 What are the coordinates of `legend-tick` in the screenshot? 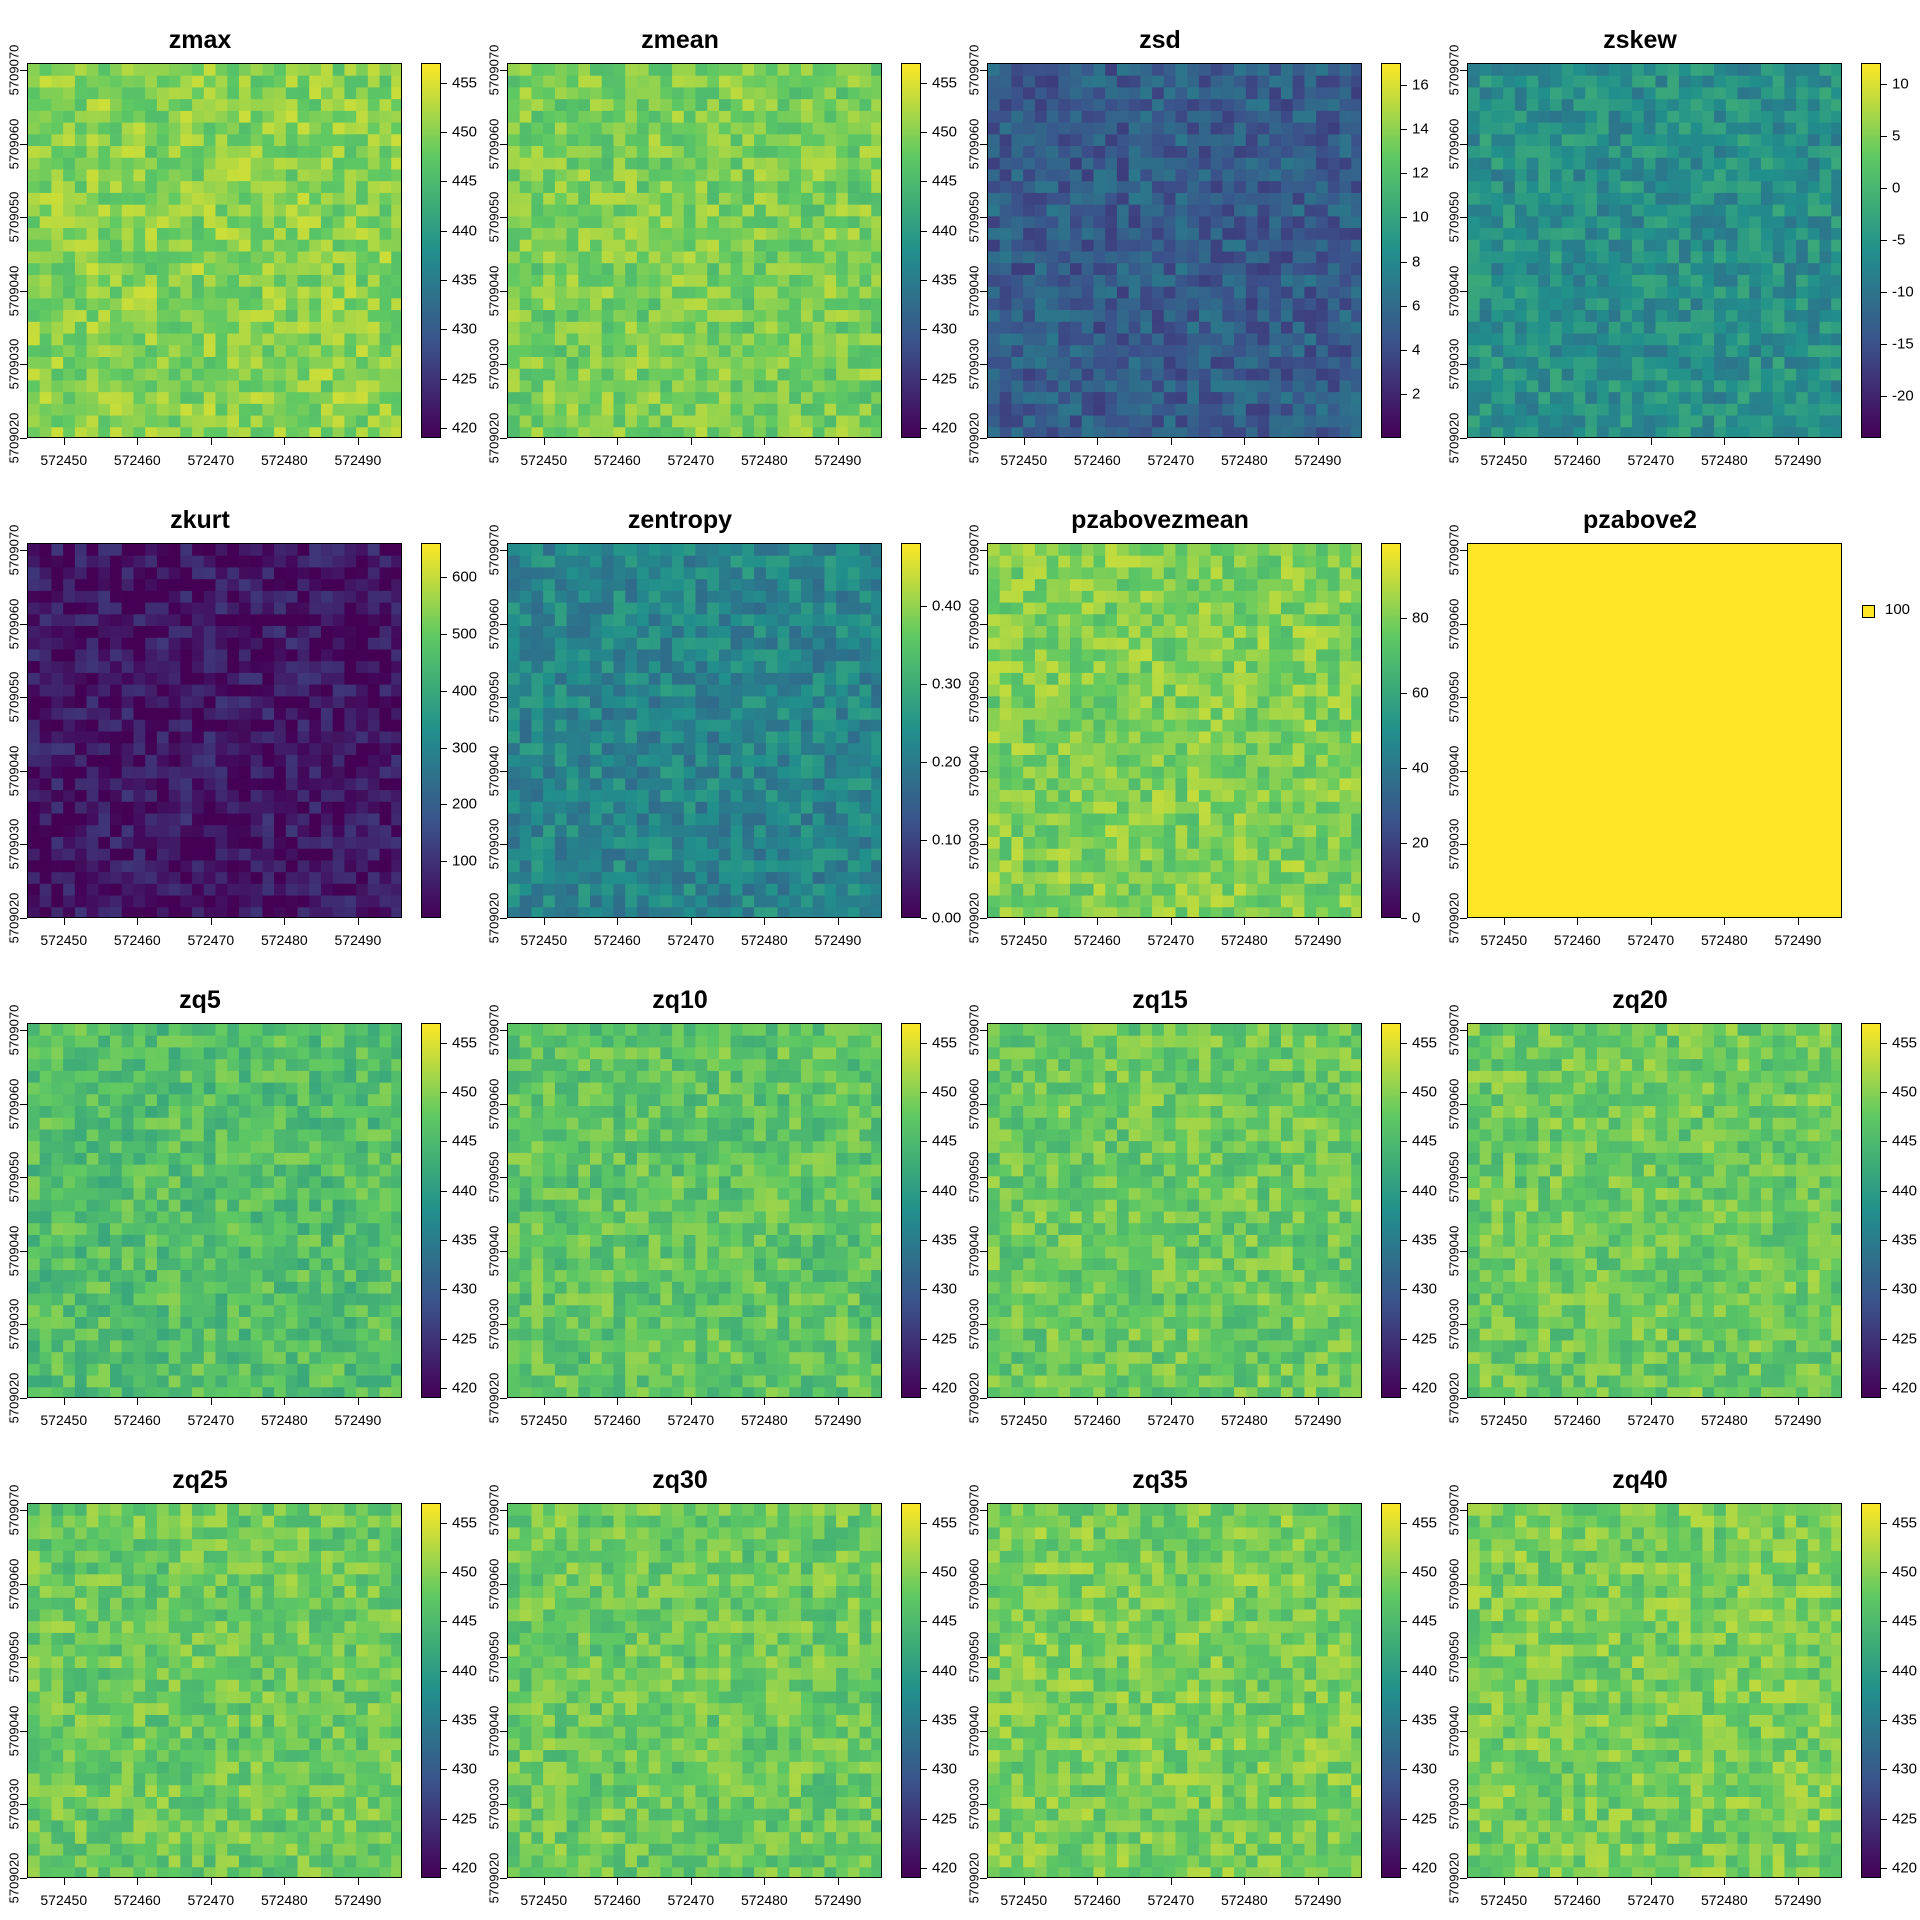 It's located at (1404, 350).